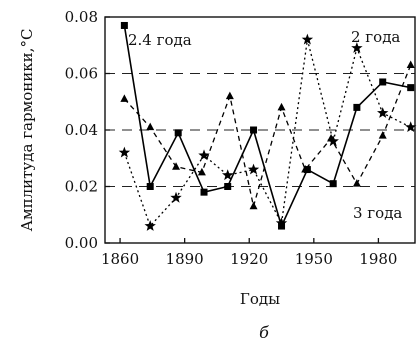 The width and height of the screenshot is (419, 345). I want to click on x-axis-label: Годы, so click(260, 299).